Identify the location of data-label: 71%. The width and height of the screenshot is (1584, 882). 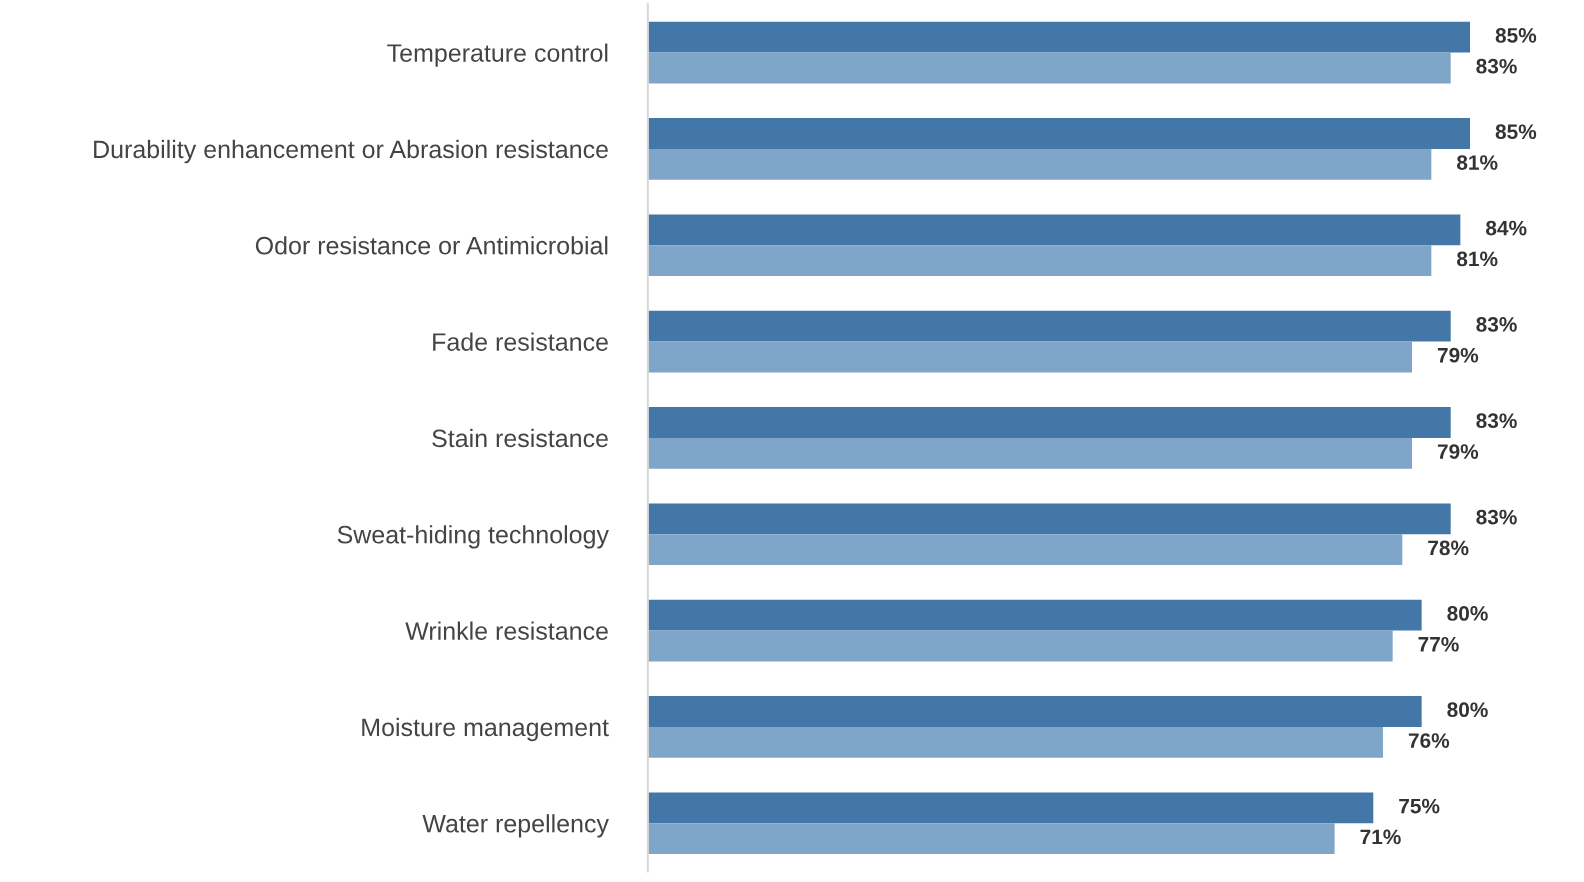
(1380, 837).